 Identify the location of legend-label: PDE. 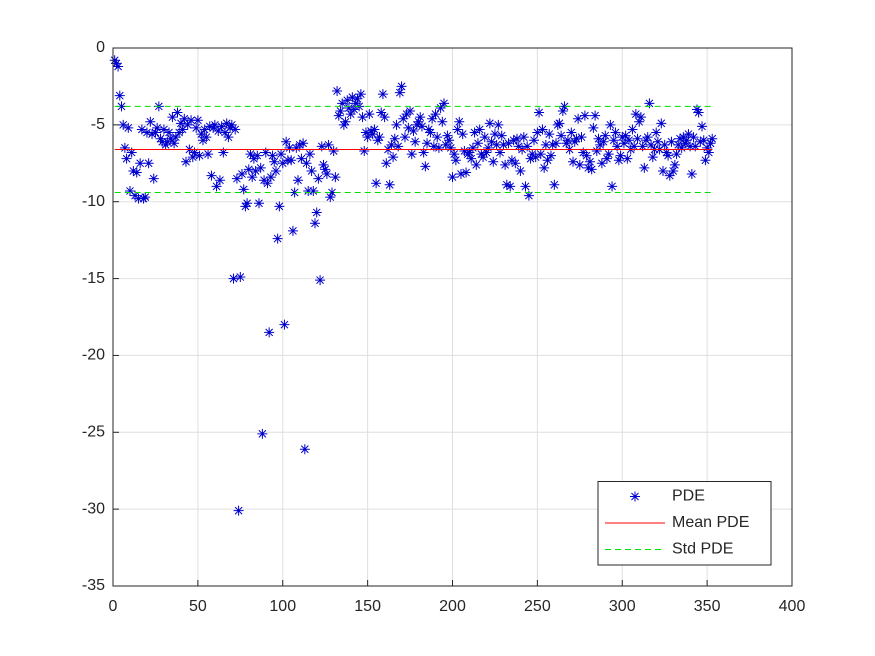
(688, 496).